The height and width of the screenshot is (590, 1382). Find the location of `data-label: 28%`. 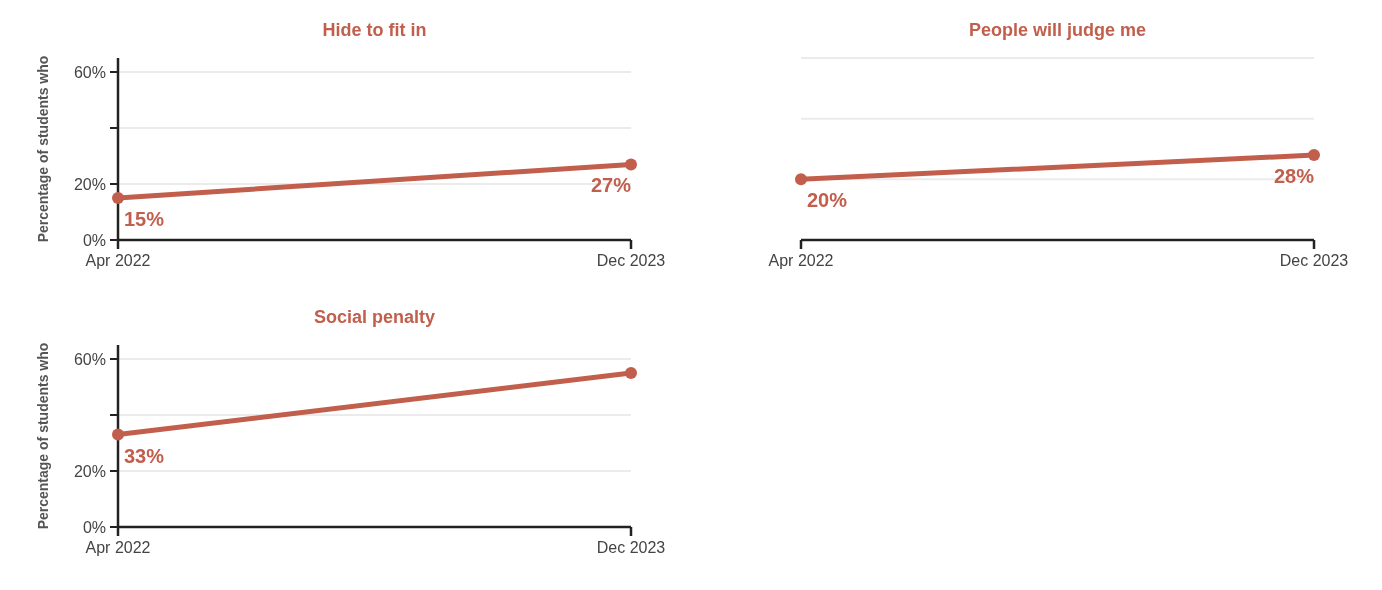

data-label: 28% is located at coordinates (1294, 176).